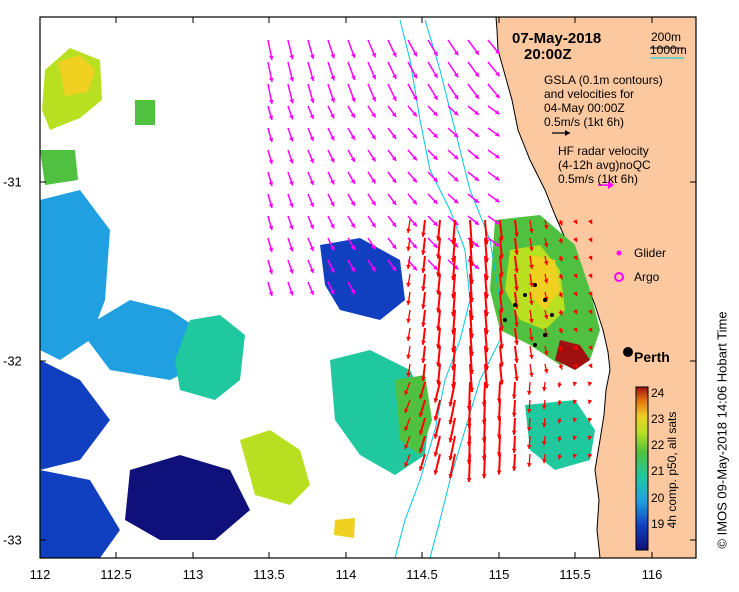 This screenshot has width=739, height=592. I want to click on glider-track, so click(528, 315).